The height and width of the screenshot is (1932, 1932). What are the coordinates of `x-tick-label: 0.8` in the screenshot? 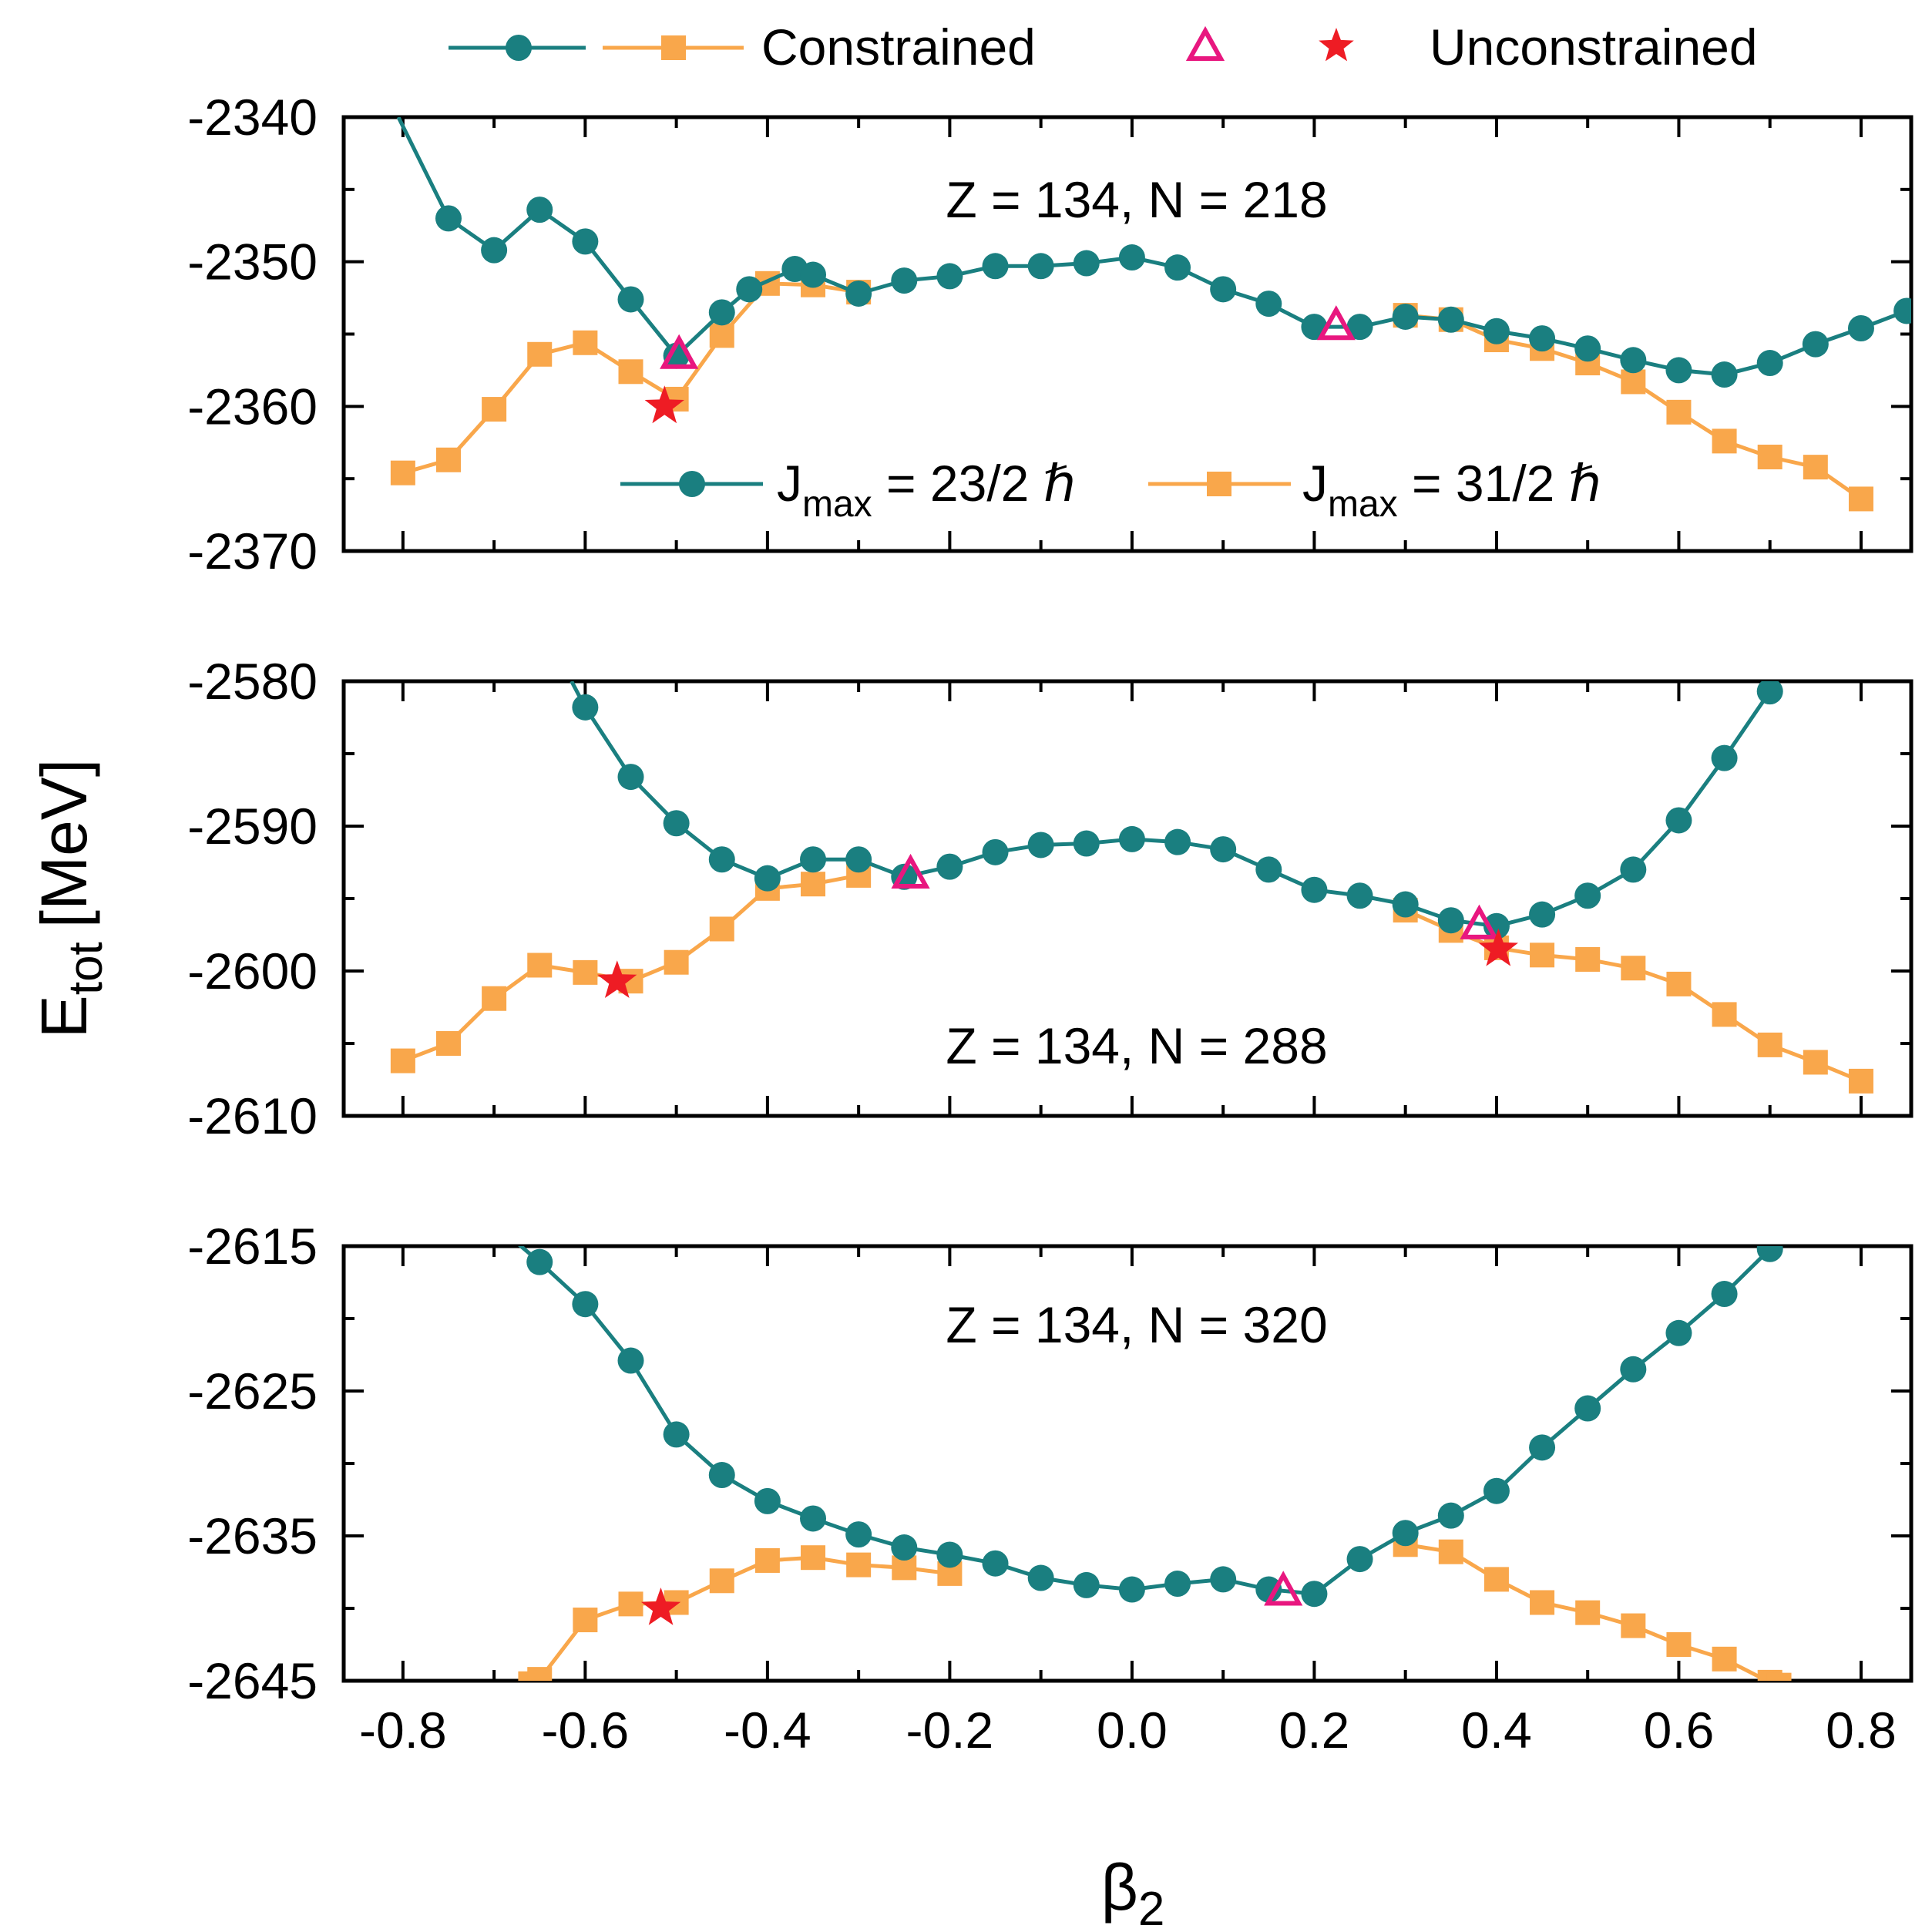 It's located at (1862, 1730).